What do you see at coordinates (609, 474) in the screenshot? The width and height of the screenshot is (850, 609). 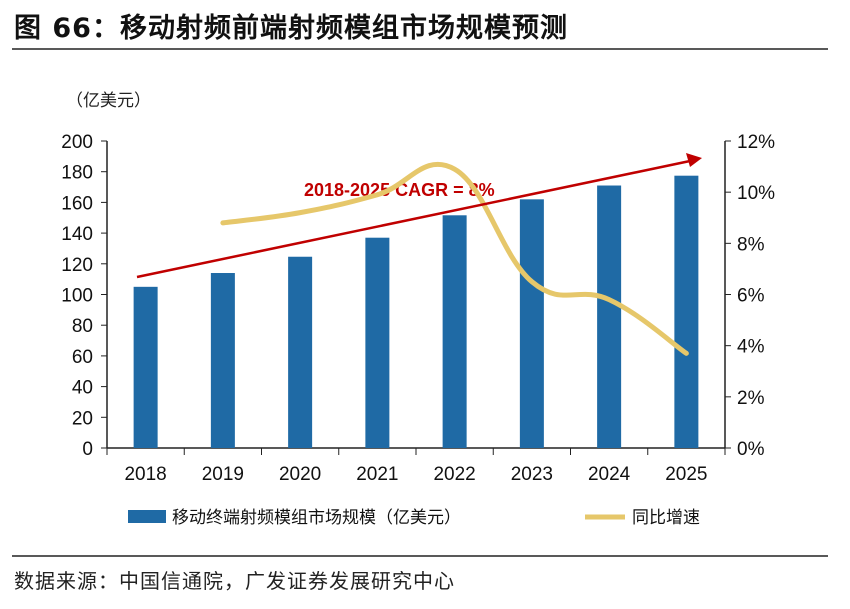 I see `x-tick-label: 2024` at bounding box center [609, 474].